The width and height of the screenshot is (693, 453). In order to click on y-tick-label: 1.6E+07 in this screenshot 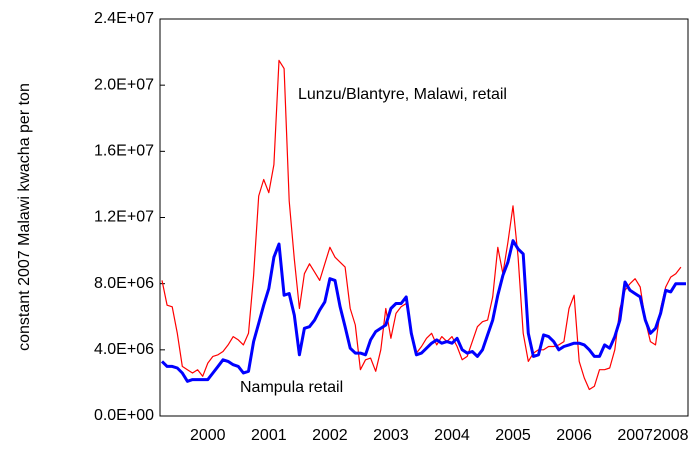, I will do `click(124, 151)`.